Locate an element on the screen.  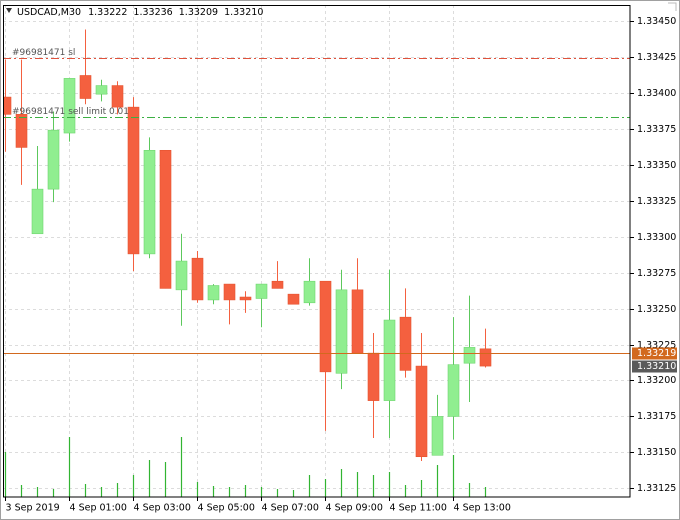
y-tick-label: 1.33350 is located at coordinates (656, 165).